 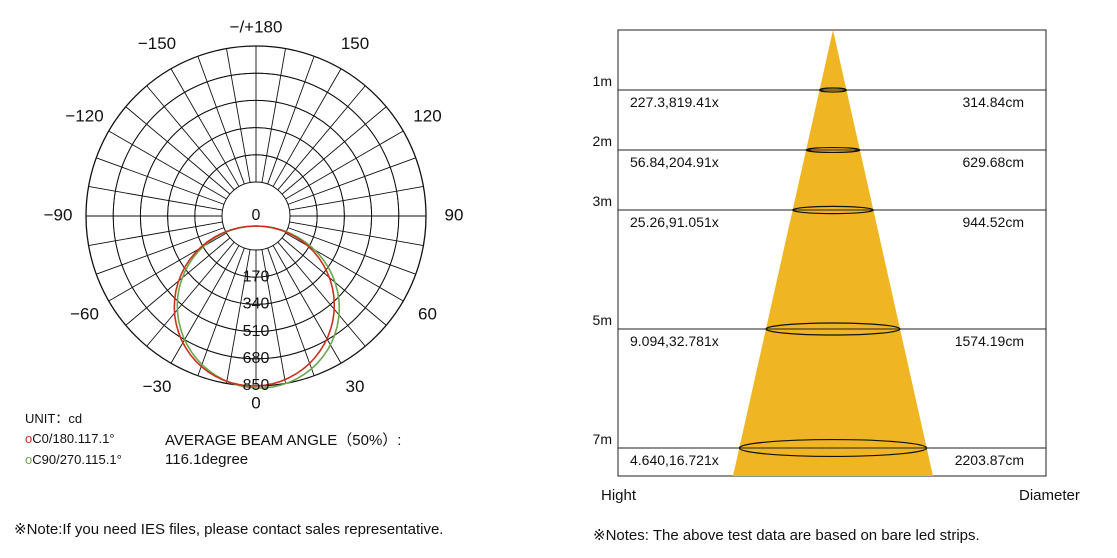 What do you see at coordinates (73, 438) in the screenshot?
I see `legend-c0-label: C0/180.117.1°` at bounding box center [73, 438].